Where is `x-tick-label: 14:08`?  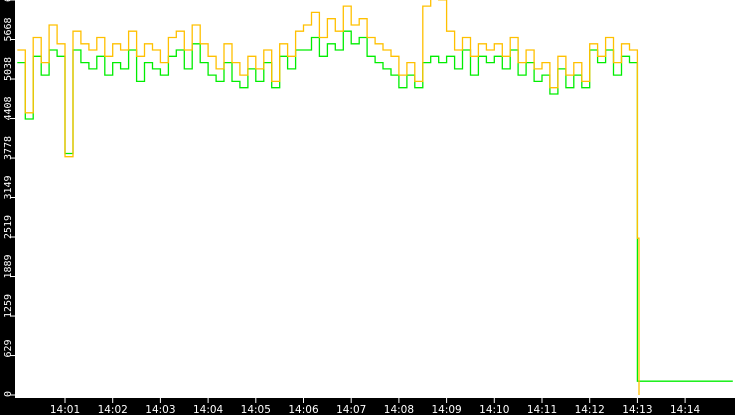
x-tick-label: 14:08 is located at coordinates (399, 409).